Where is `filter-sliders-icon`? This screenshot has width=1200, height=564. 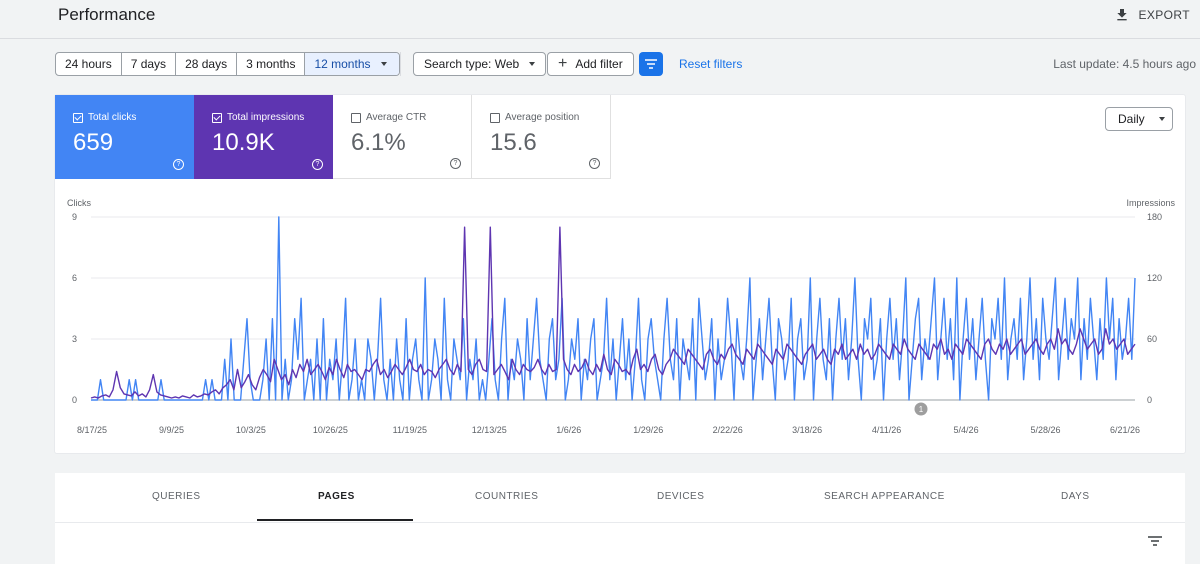 filter-sliders-icon is located at coordinates (651, 64).